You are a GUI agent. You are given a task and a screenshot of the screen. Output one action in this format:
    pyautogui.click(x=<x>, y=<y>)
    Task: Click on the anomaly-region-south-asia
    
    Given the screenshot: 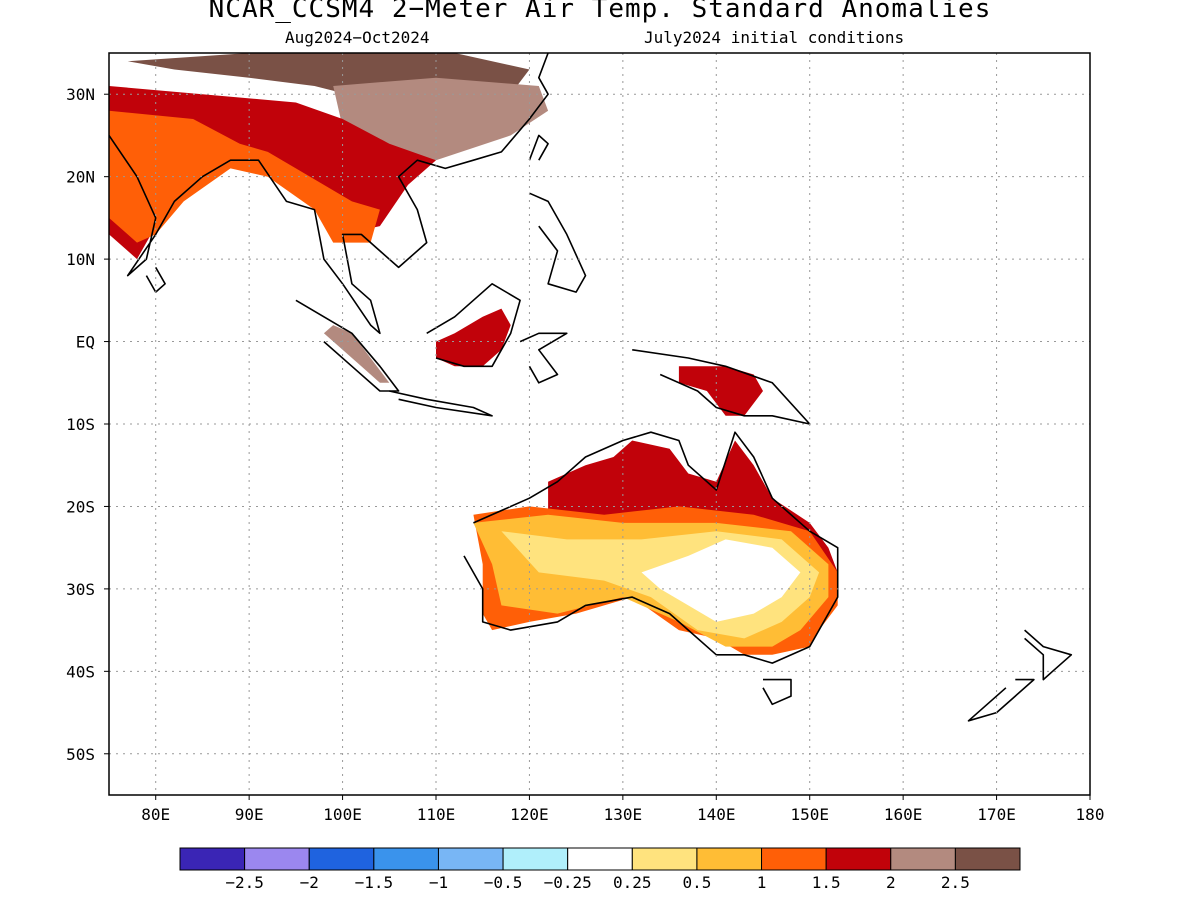 What is the action you would take?
    pyautogui.click(x=244, y=176)
    